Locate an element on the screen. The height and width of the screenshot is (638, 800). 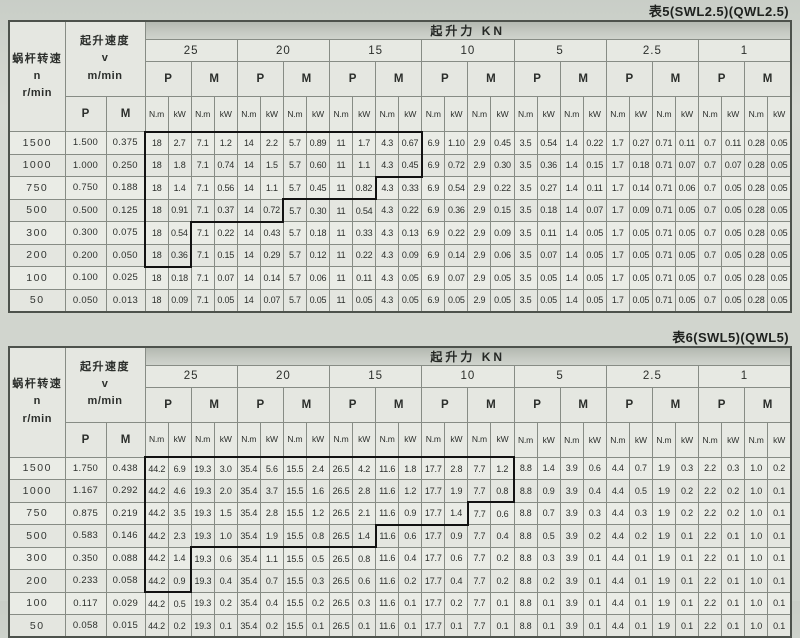
value-cell: 4.4 is located at coordinates (617, 558).